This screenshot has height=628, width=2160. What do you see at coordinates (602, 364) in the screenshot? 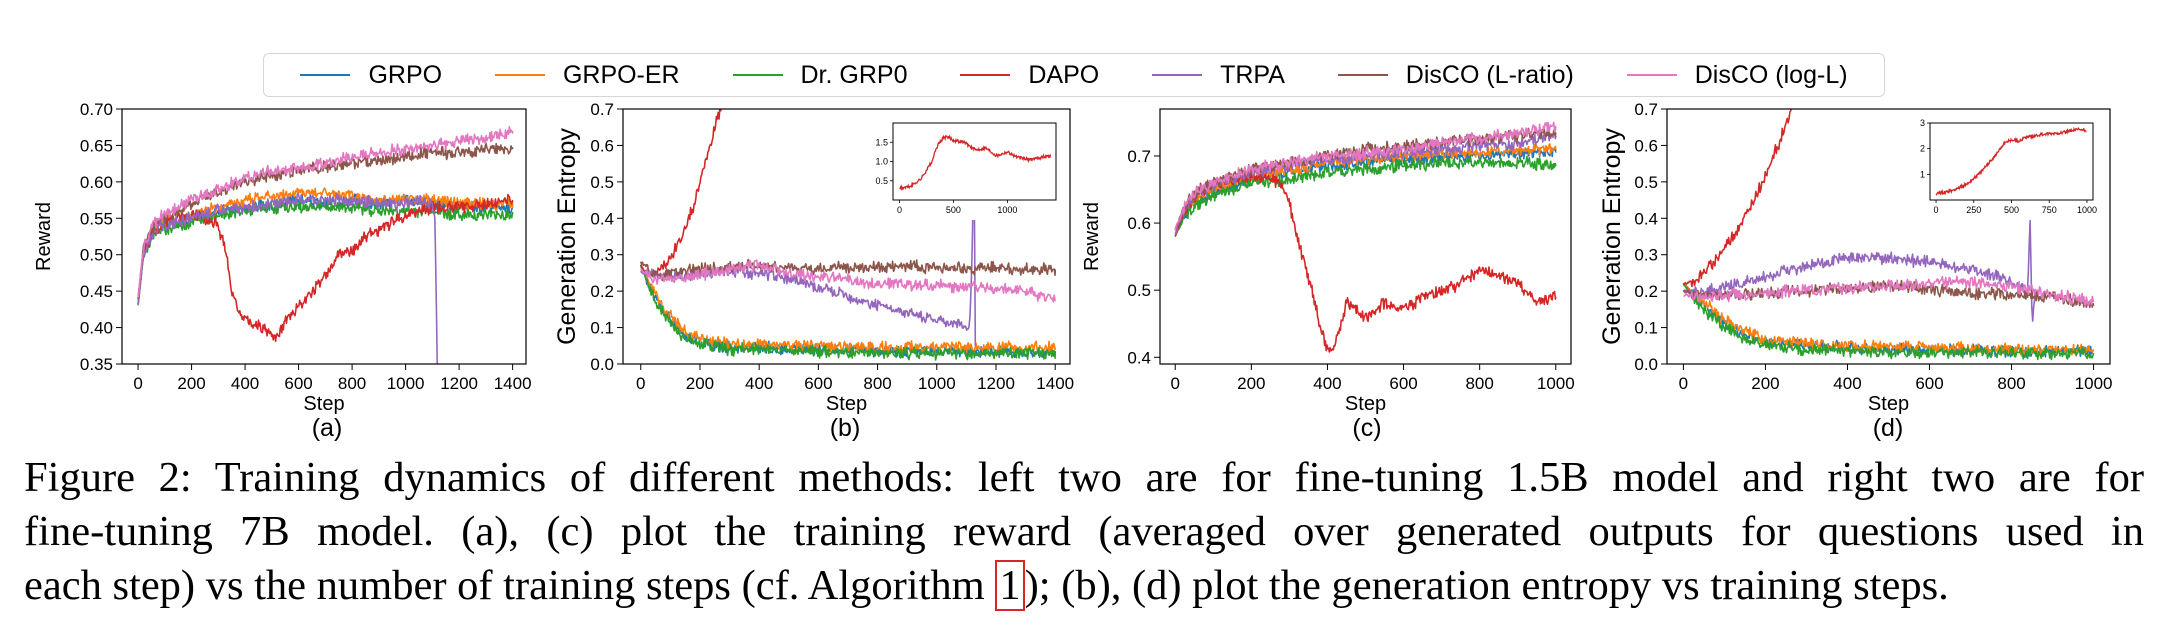
I see `y-tick-label: 0.0` at bounding box center [602, 364].